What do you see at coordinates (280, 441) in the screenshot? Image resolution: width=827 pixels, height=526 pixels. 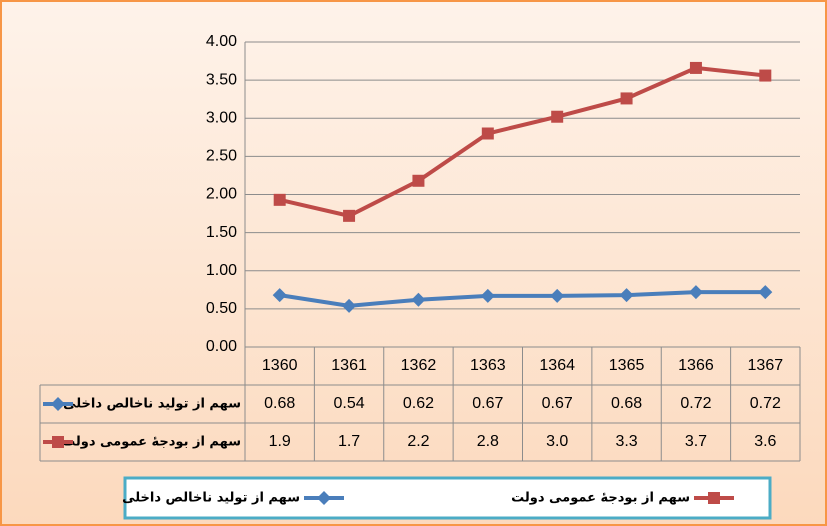 I see `table-value: 1.9` at bounding box center [280, 441].